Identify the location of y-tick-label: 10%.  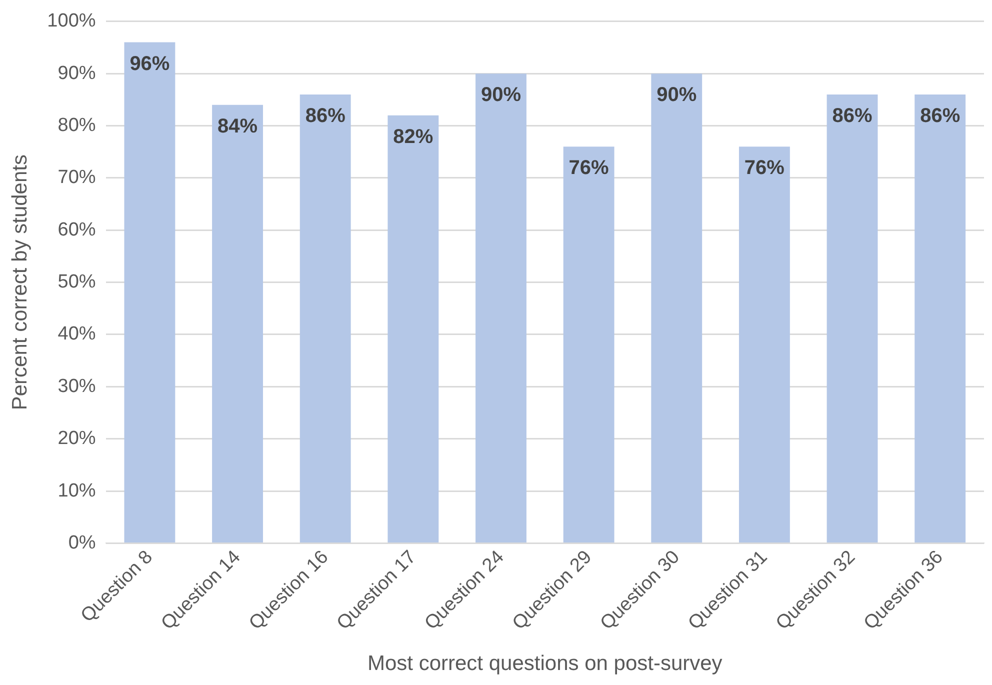
(77, 491).